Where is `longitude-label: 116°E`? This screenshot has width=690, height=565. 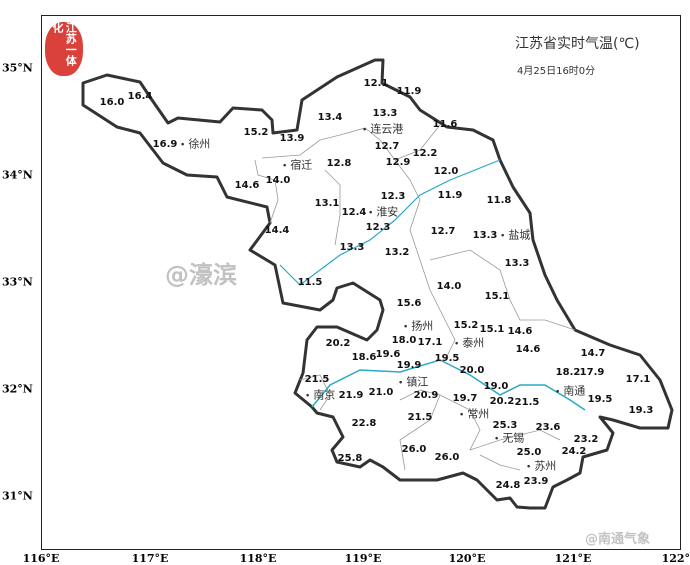 longitude-label: 116°E is located at coordinates (41, 558).